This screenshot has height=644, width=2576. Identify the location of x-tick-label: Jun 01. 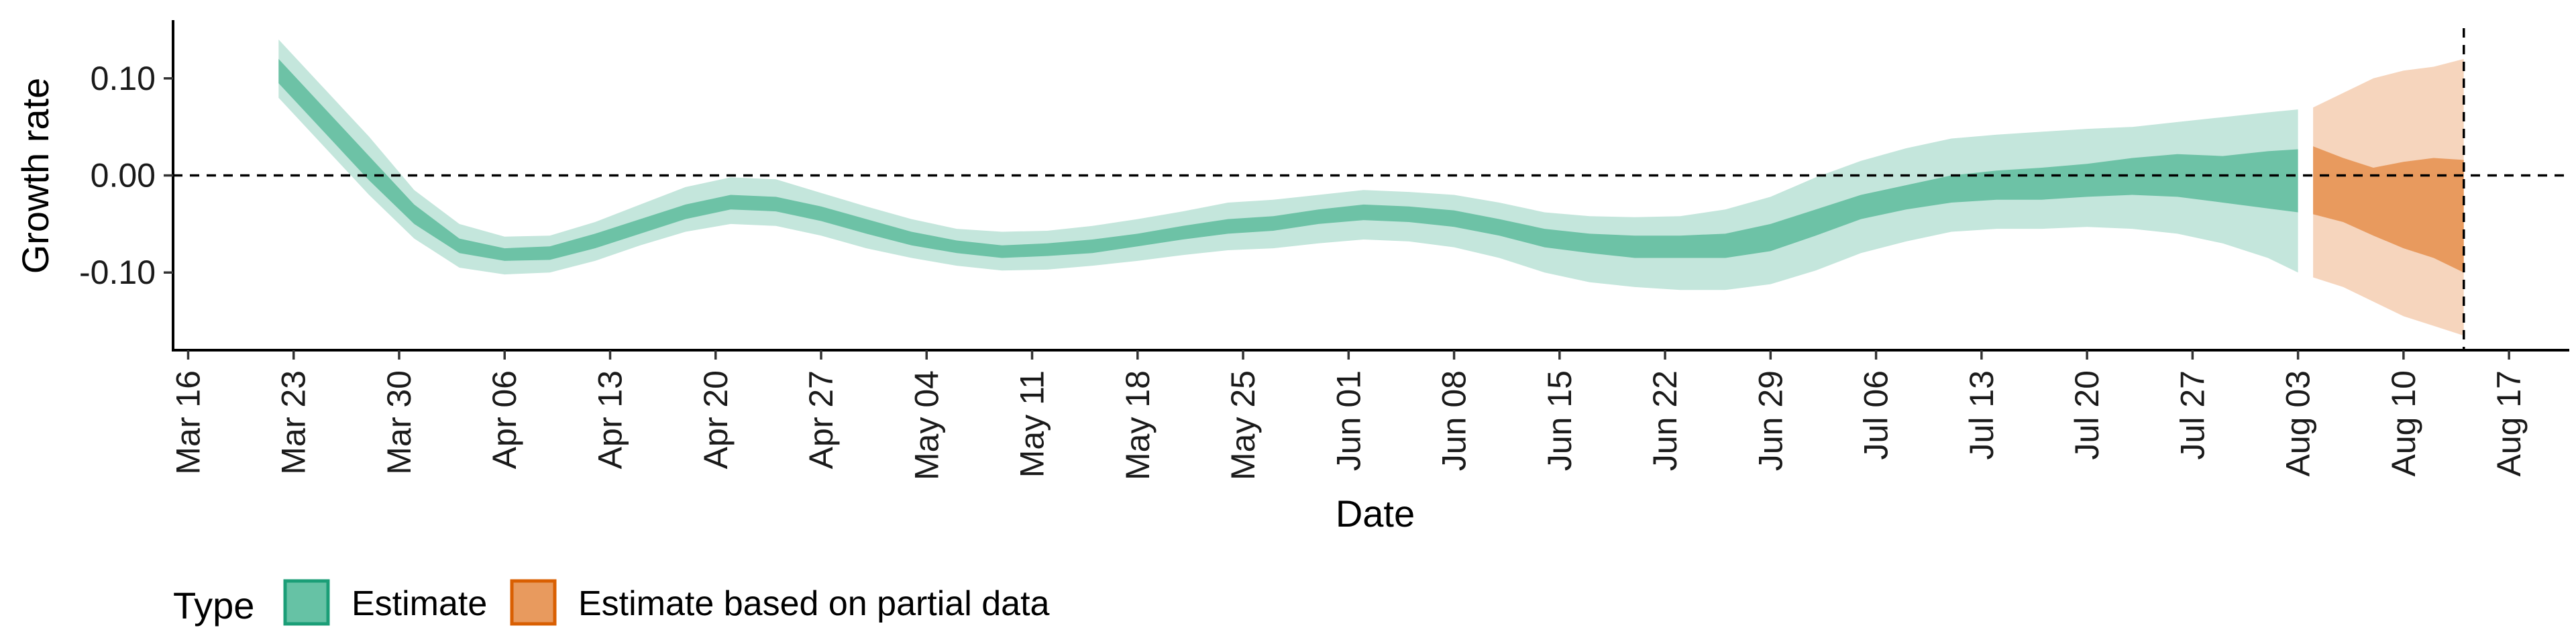
(1348, 420).